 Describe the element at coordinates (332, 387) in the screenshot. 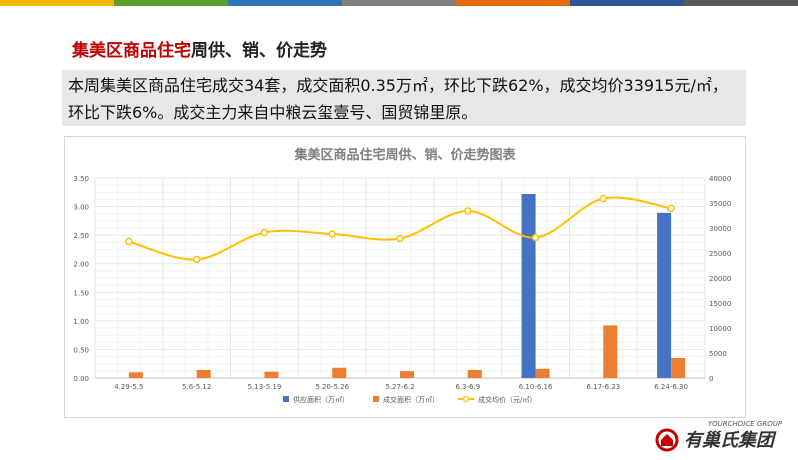

I see `x-tick-label: 5.20-5.26` at that location.